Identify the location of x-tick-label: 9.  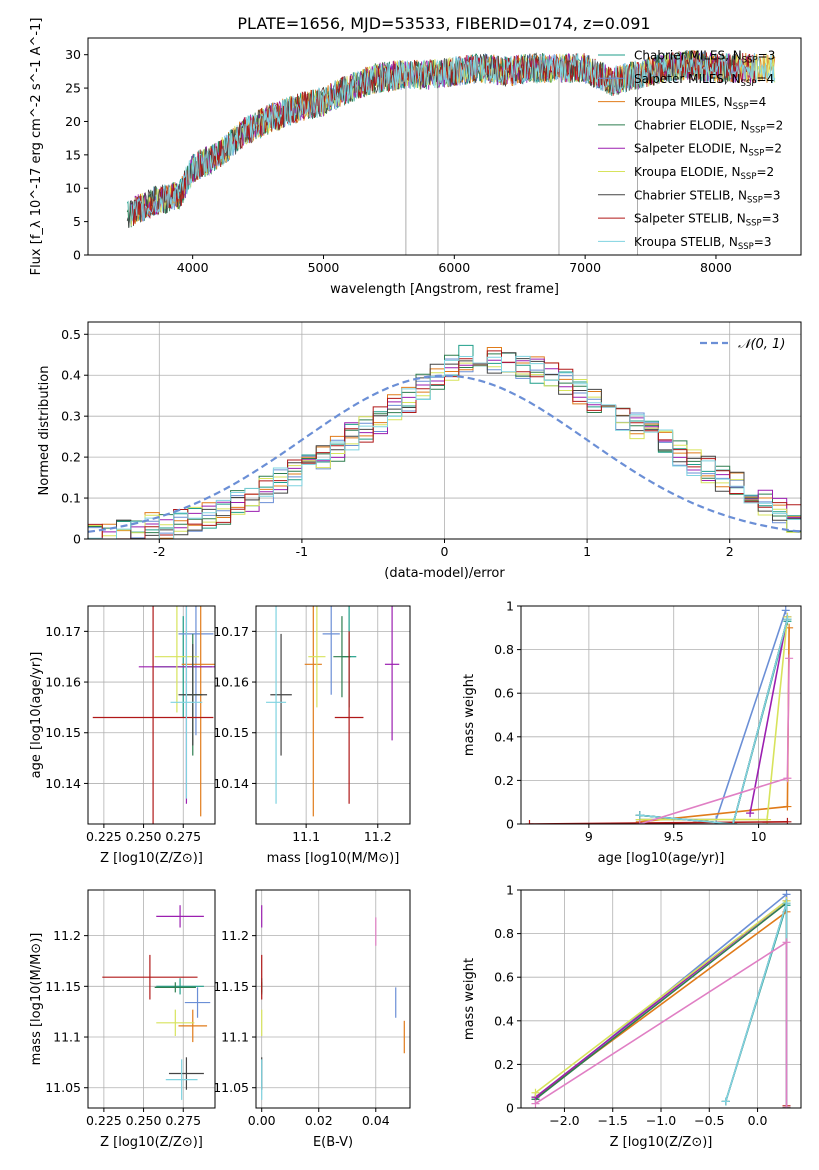
(589, 836).